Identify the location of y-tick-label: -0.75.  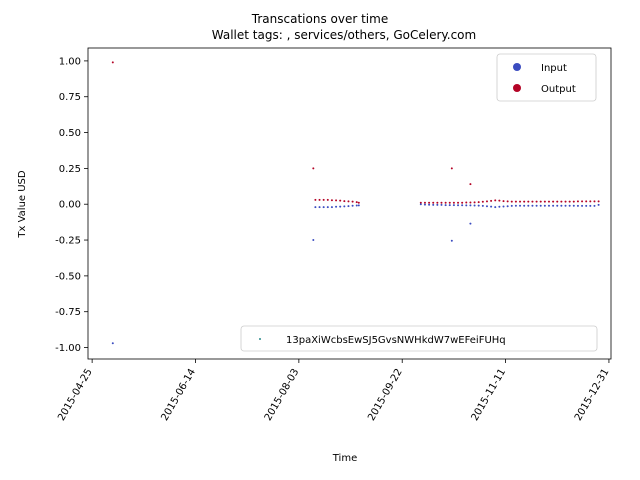
(68, 312).